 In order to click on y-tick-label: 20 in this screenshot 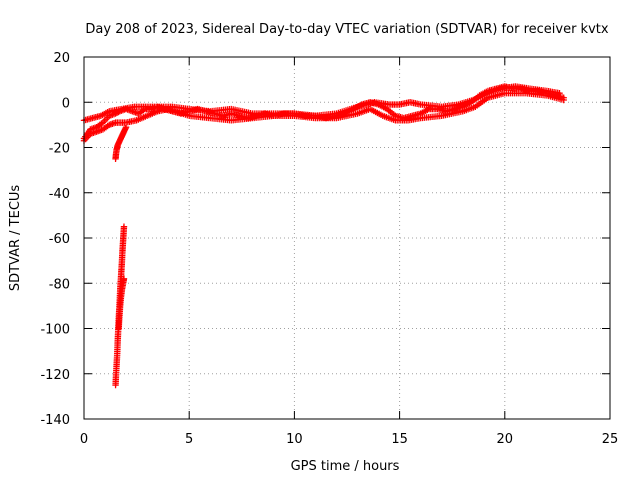, I will do `click(61, 58)`.